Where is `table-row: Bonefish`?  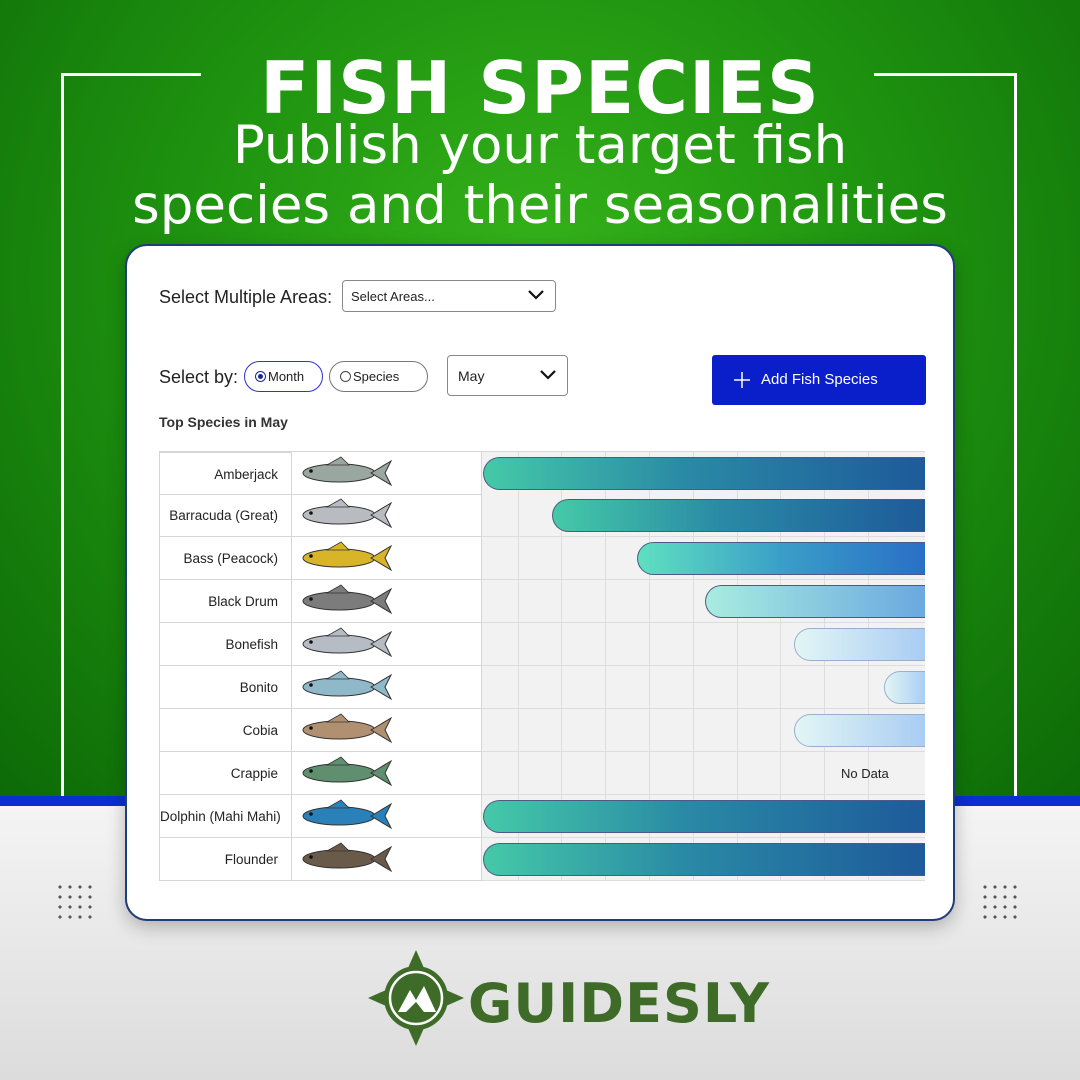 table-row: Bonefish is located at coordinates (542, 644).